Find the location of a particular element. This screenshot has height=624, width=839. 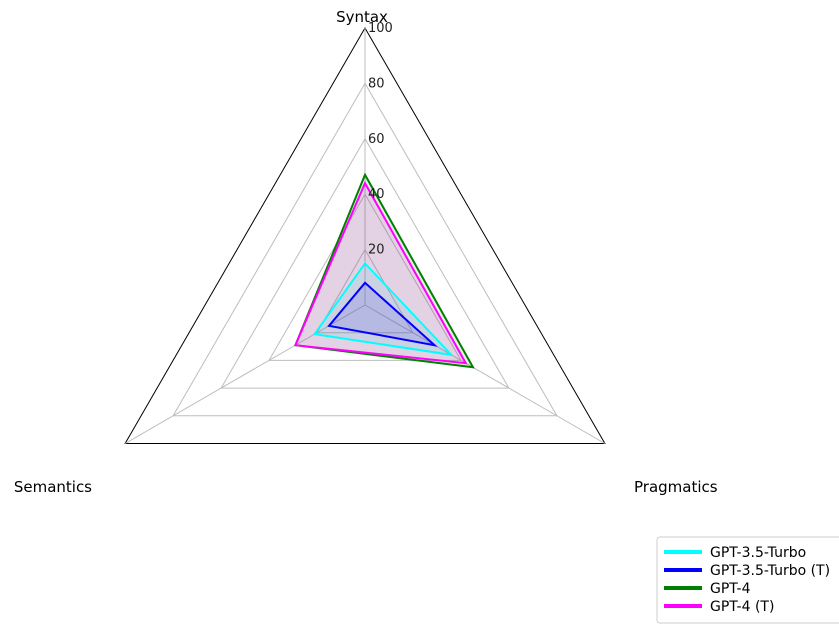

series-line-layer is located at coordinates (384, 270).